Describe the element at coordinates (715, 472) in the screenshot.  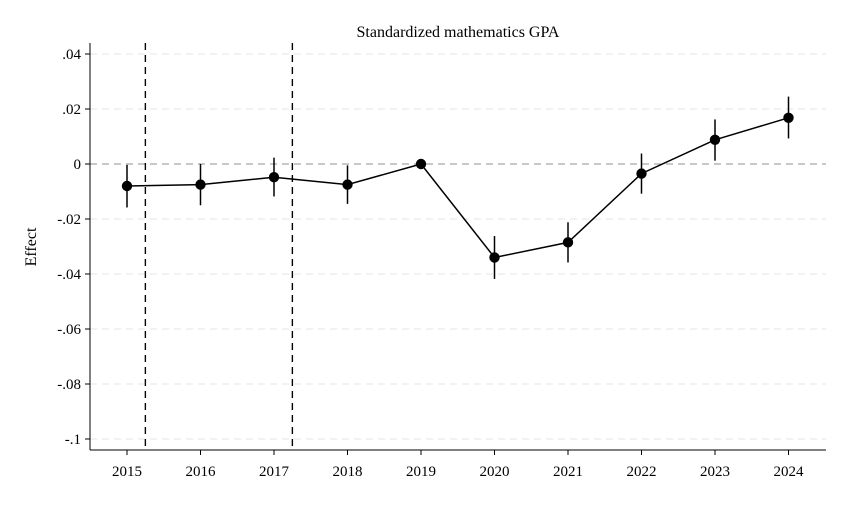
I see `x-tick-label: 2023` at that location.